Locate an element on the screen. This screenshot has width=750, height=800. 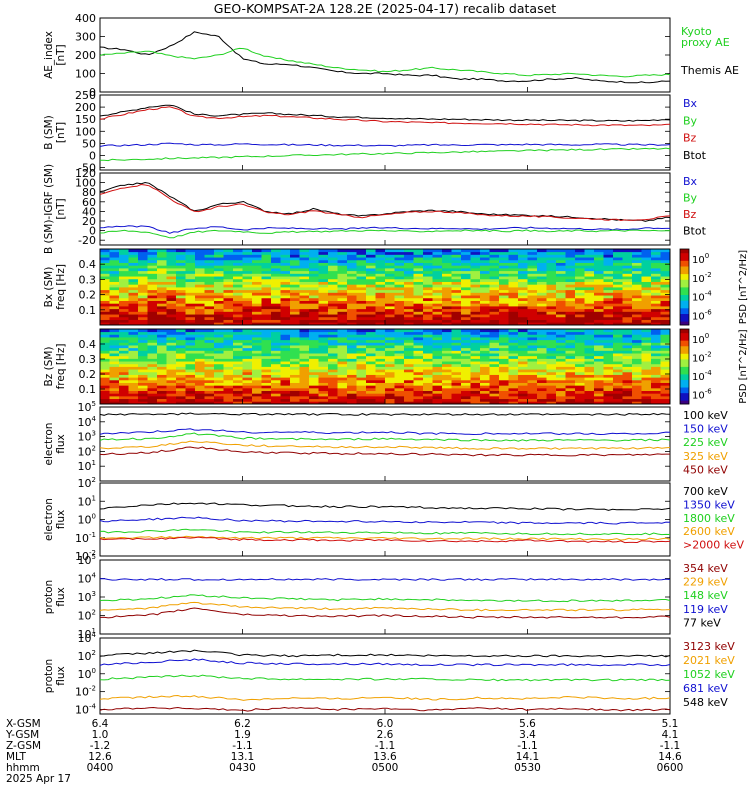
ephemeris-value: 14.1 is located at coordinates (527, 757).